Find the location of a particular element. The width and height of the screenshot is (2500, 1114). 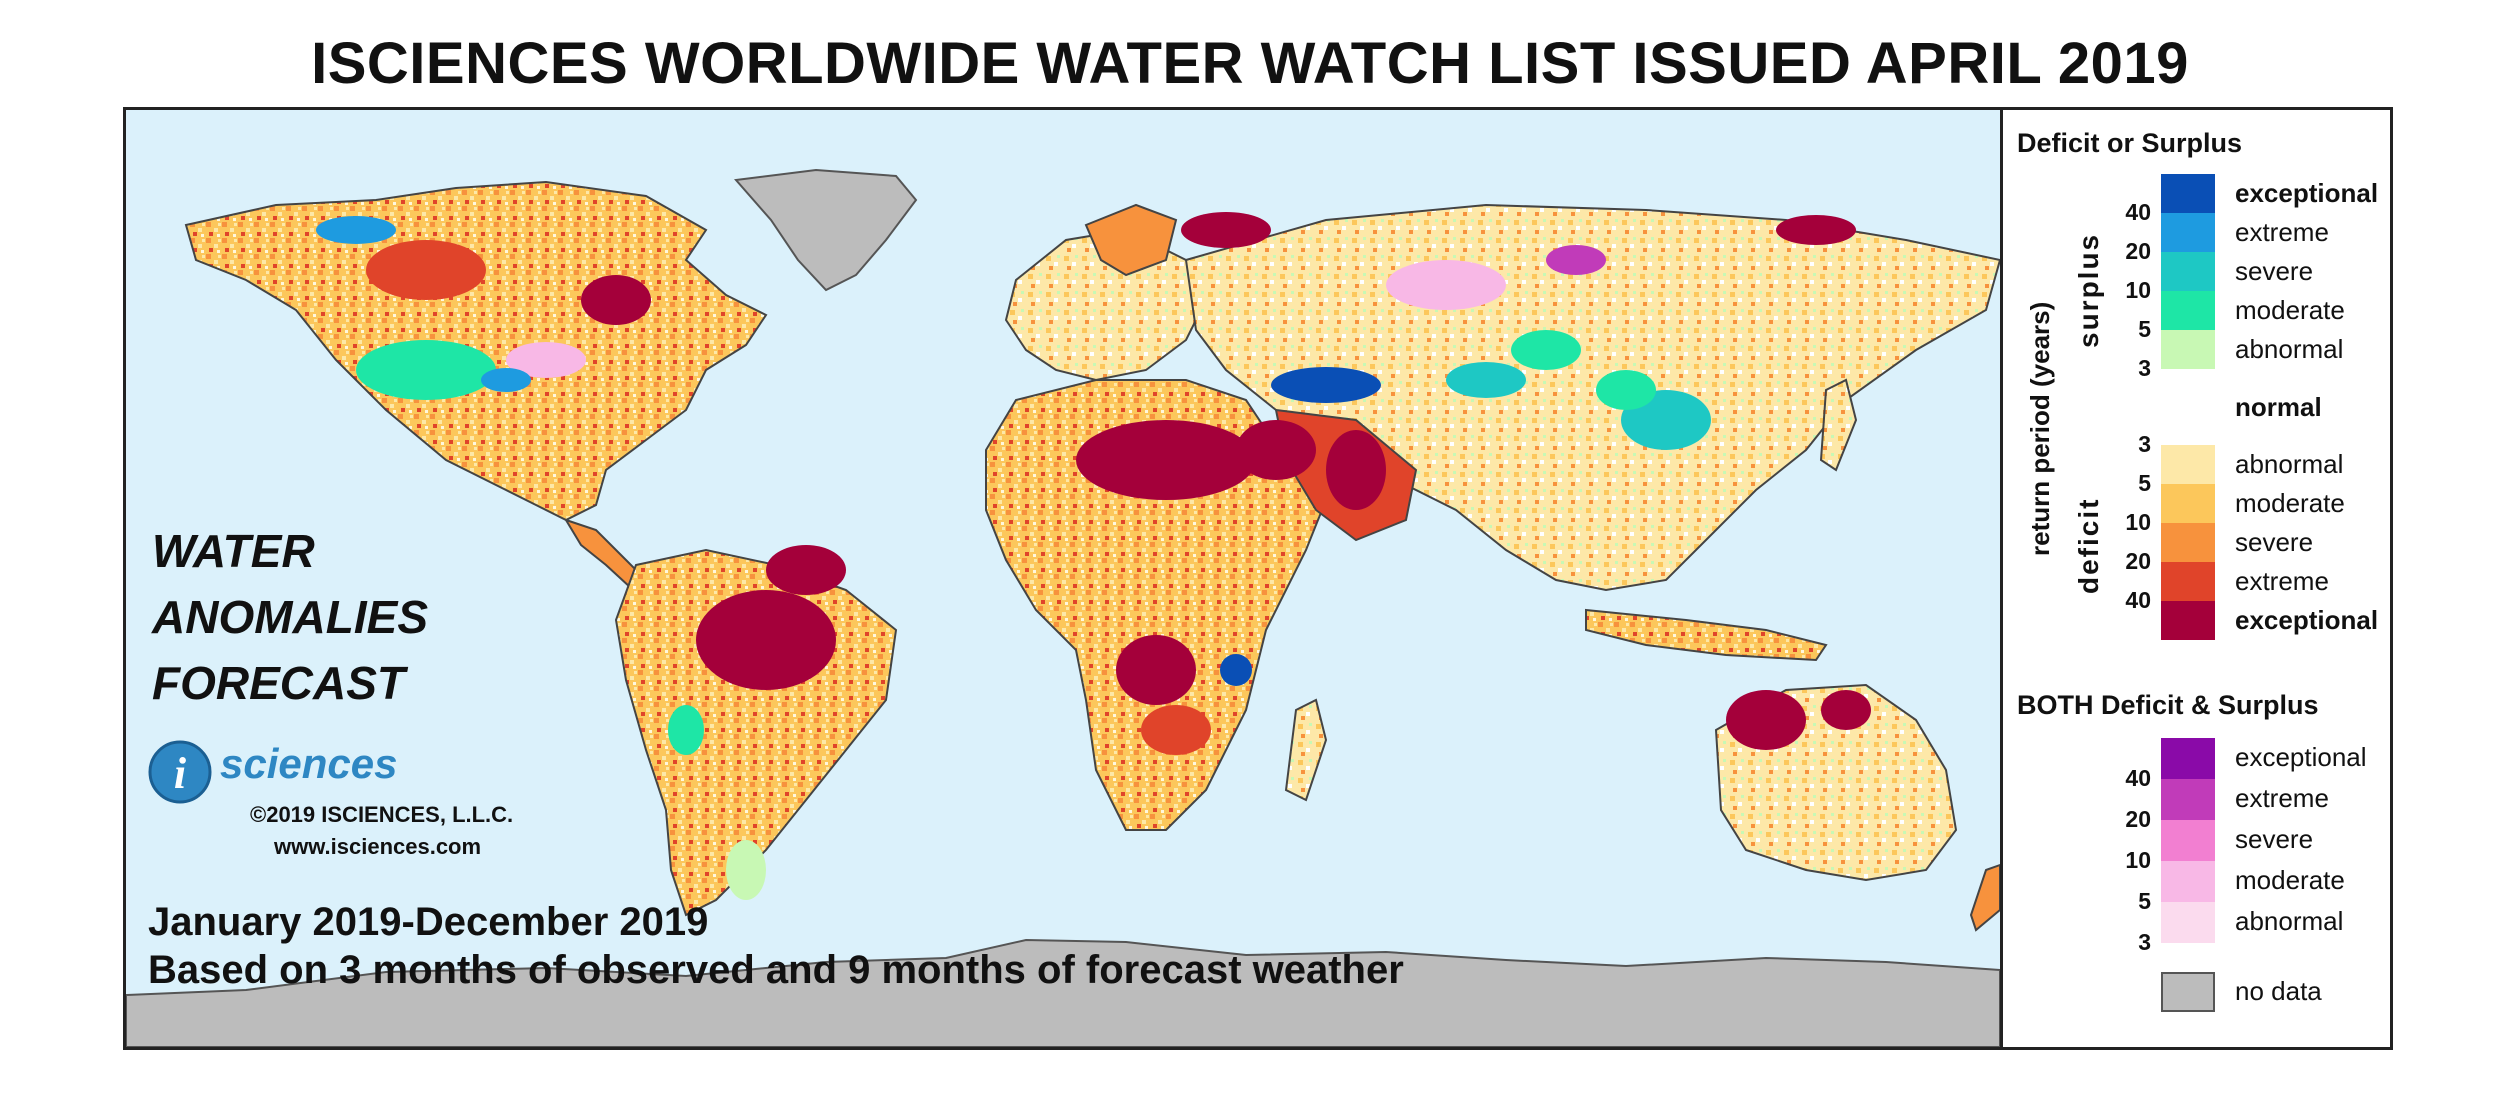

swatch-deficit-abnormal is located at coordinates (2188, 464).